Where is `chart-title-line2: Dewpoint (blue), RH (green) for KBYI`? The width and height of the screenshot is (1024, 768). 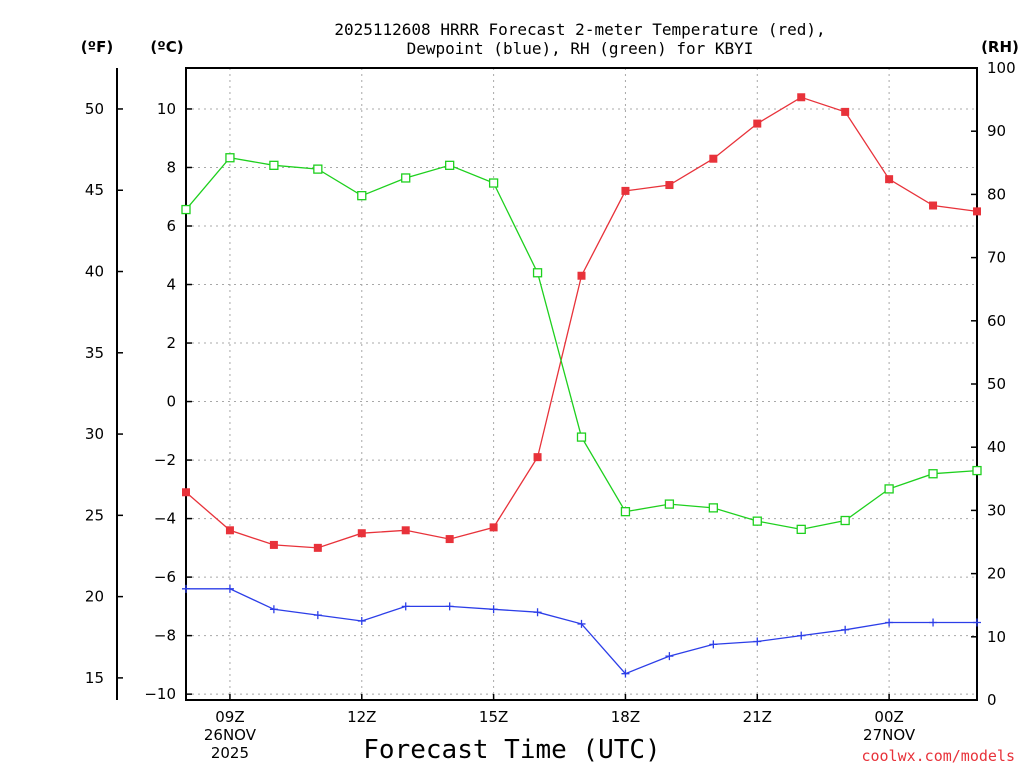
chart-title-line2: Dewpoint (blue), RH (green) for KBYI is located at coordinates (580, 48).